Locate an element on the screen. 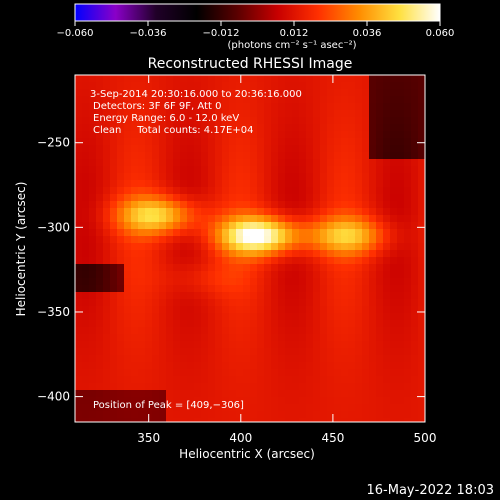 This screenshot has height=500, width=500. annotation-time-range: 3-Sep-2014 20:30:16.000 to 20:36:16.000 is located at coordinates (196, 94).